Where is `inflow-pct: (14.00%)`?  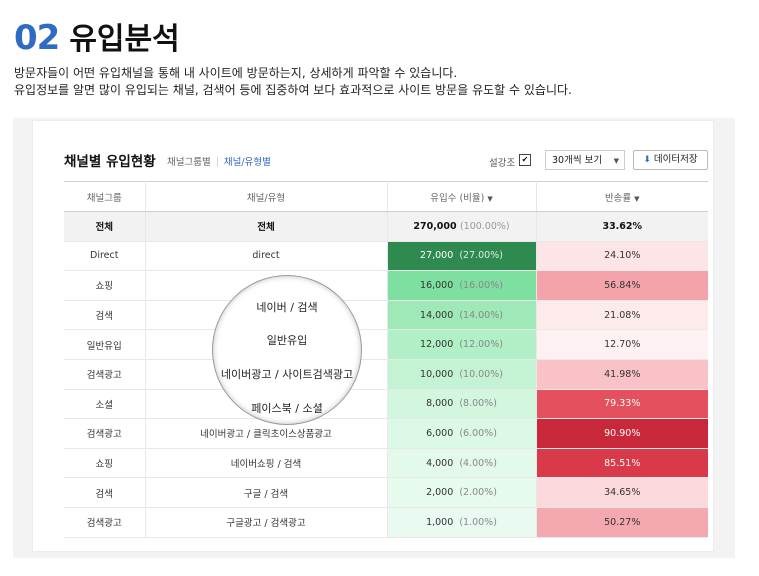
inflow-pct: (14.00%) is located at coordinates (481, 315).